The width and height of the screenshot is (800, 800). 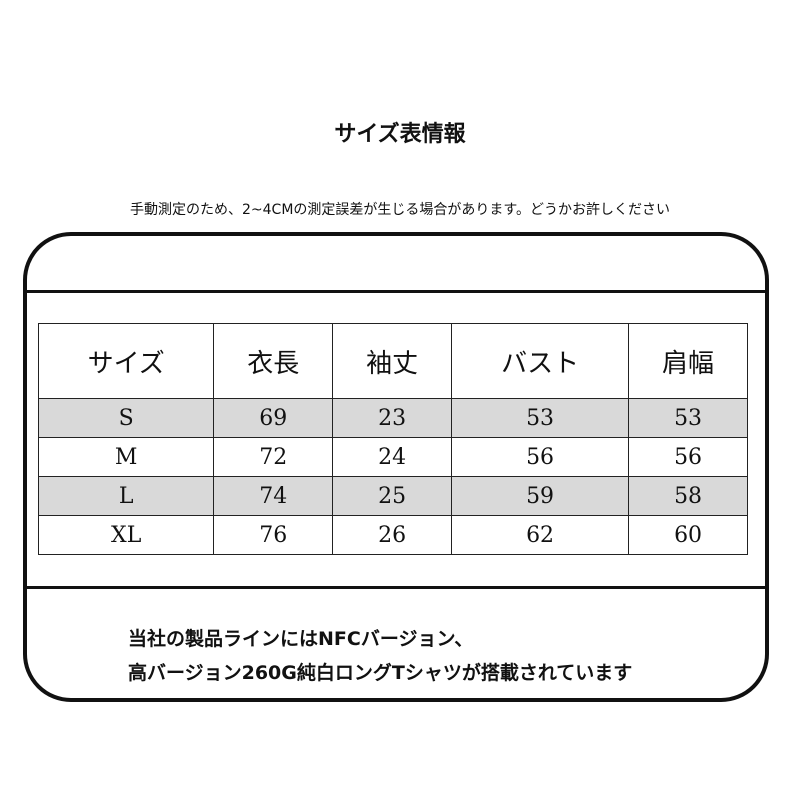 I want to click on cell: 62, so click(x=540, y=535).